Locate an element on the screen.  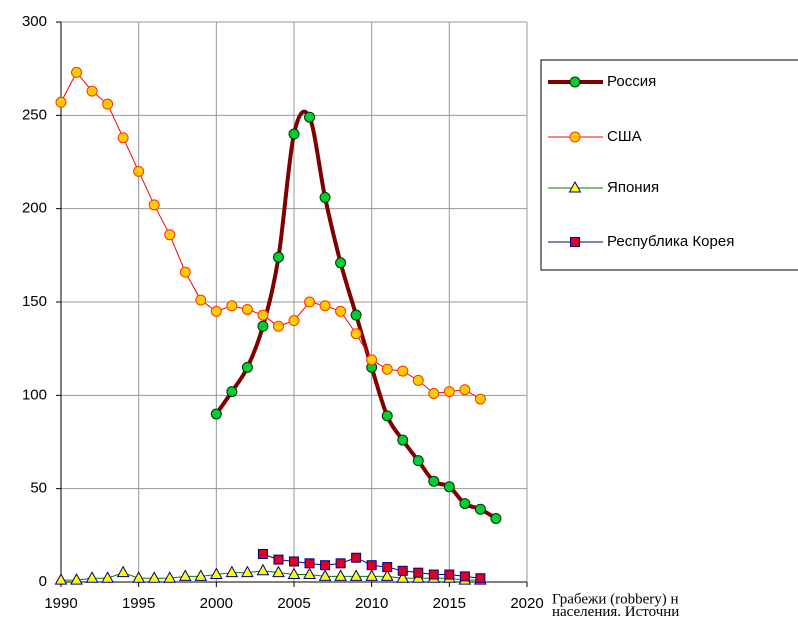
legend-label: США is located at coordinates (624, 136).